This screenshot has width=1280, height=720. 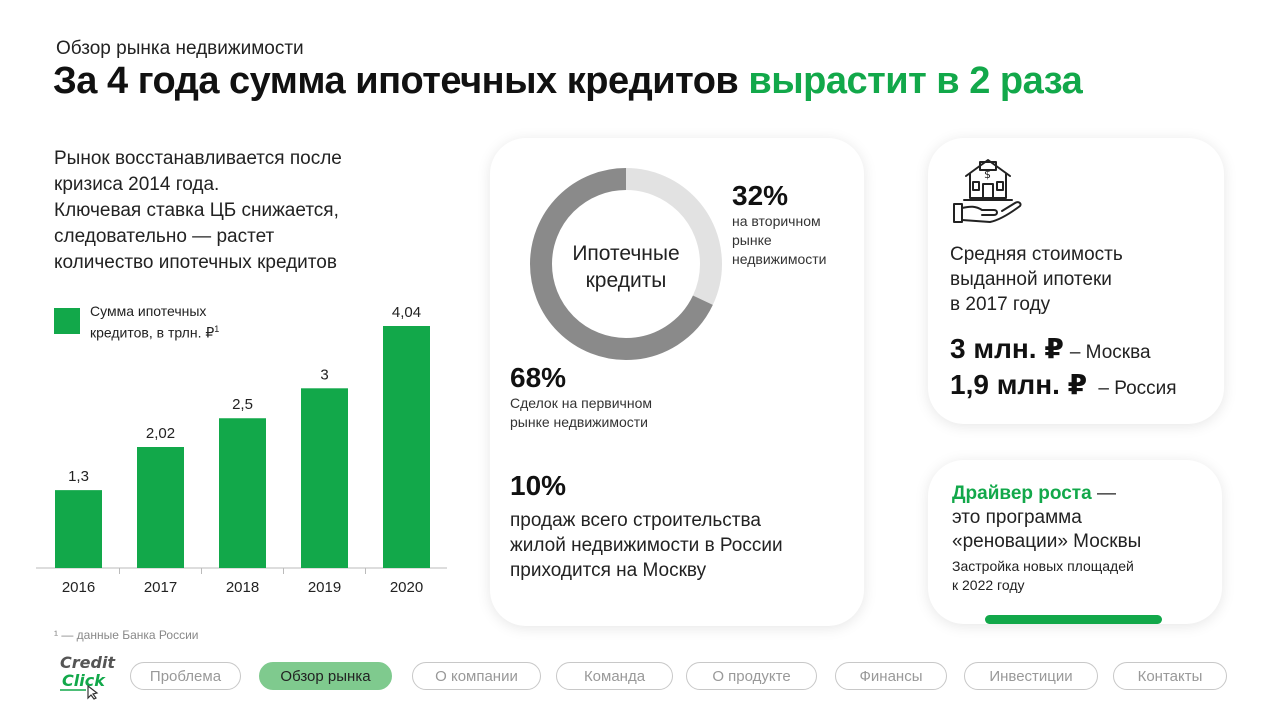 I want to click on nav-tab: Контакты, so click(x=1170, y=676).